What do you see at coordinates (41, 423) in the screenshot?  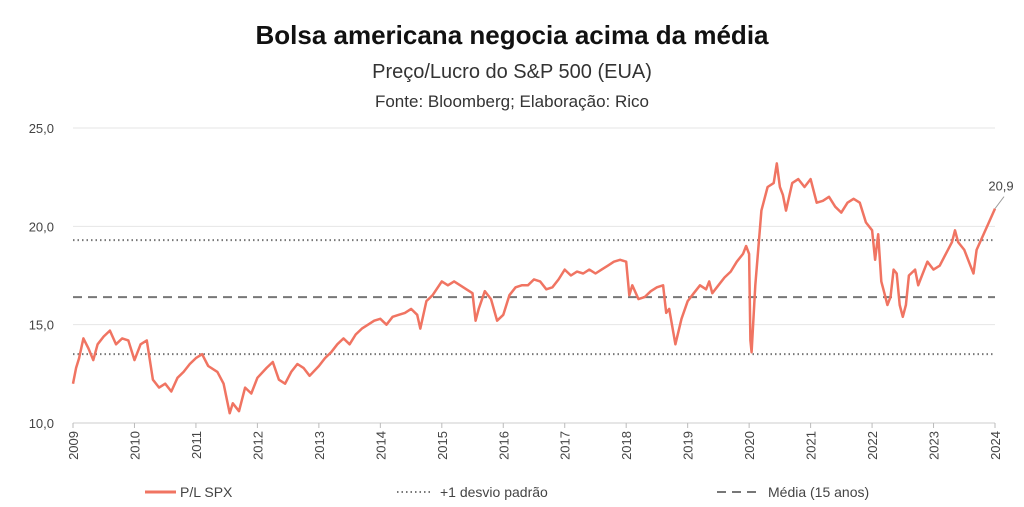 I see `y-tick-label: 10,0` at bounding box center [41, 423].